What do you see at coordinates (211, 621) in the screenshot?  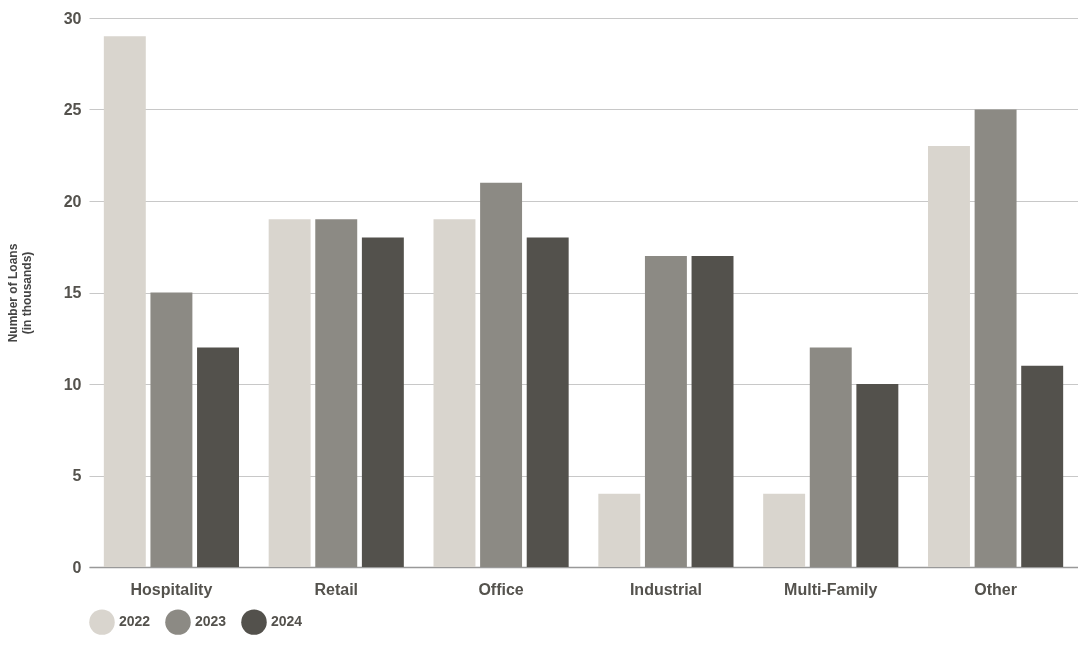 I see `legend-label: 2023` at bounding box center [211, 621].